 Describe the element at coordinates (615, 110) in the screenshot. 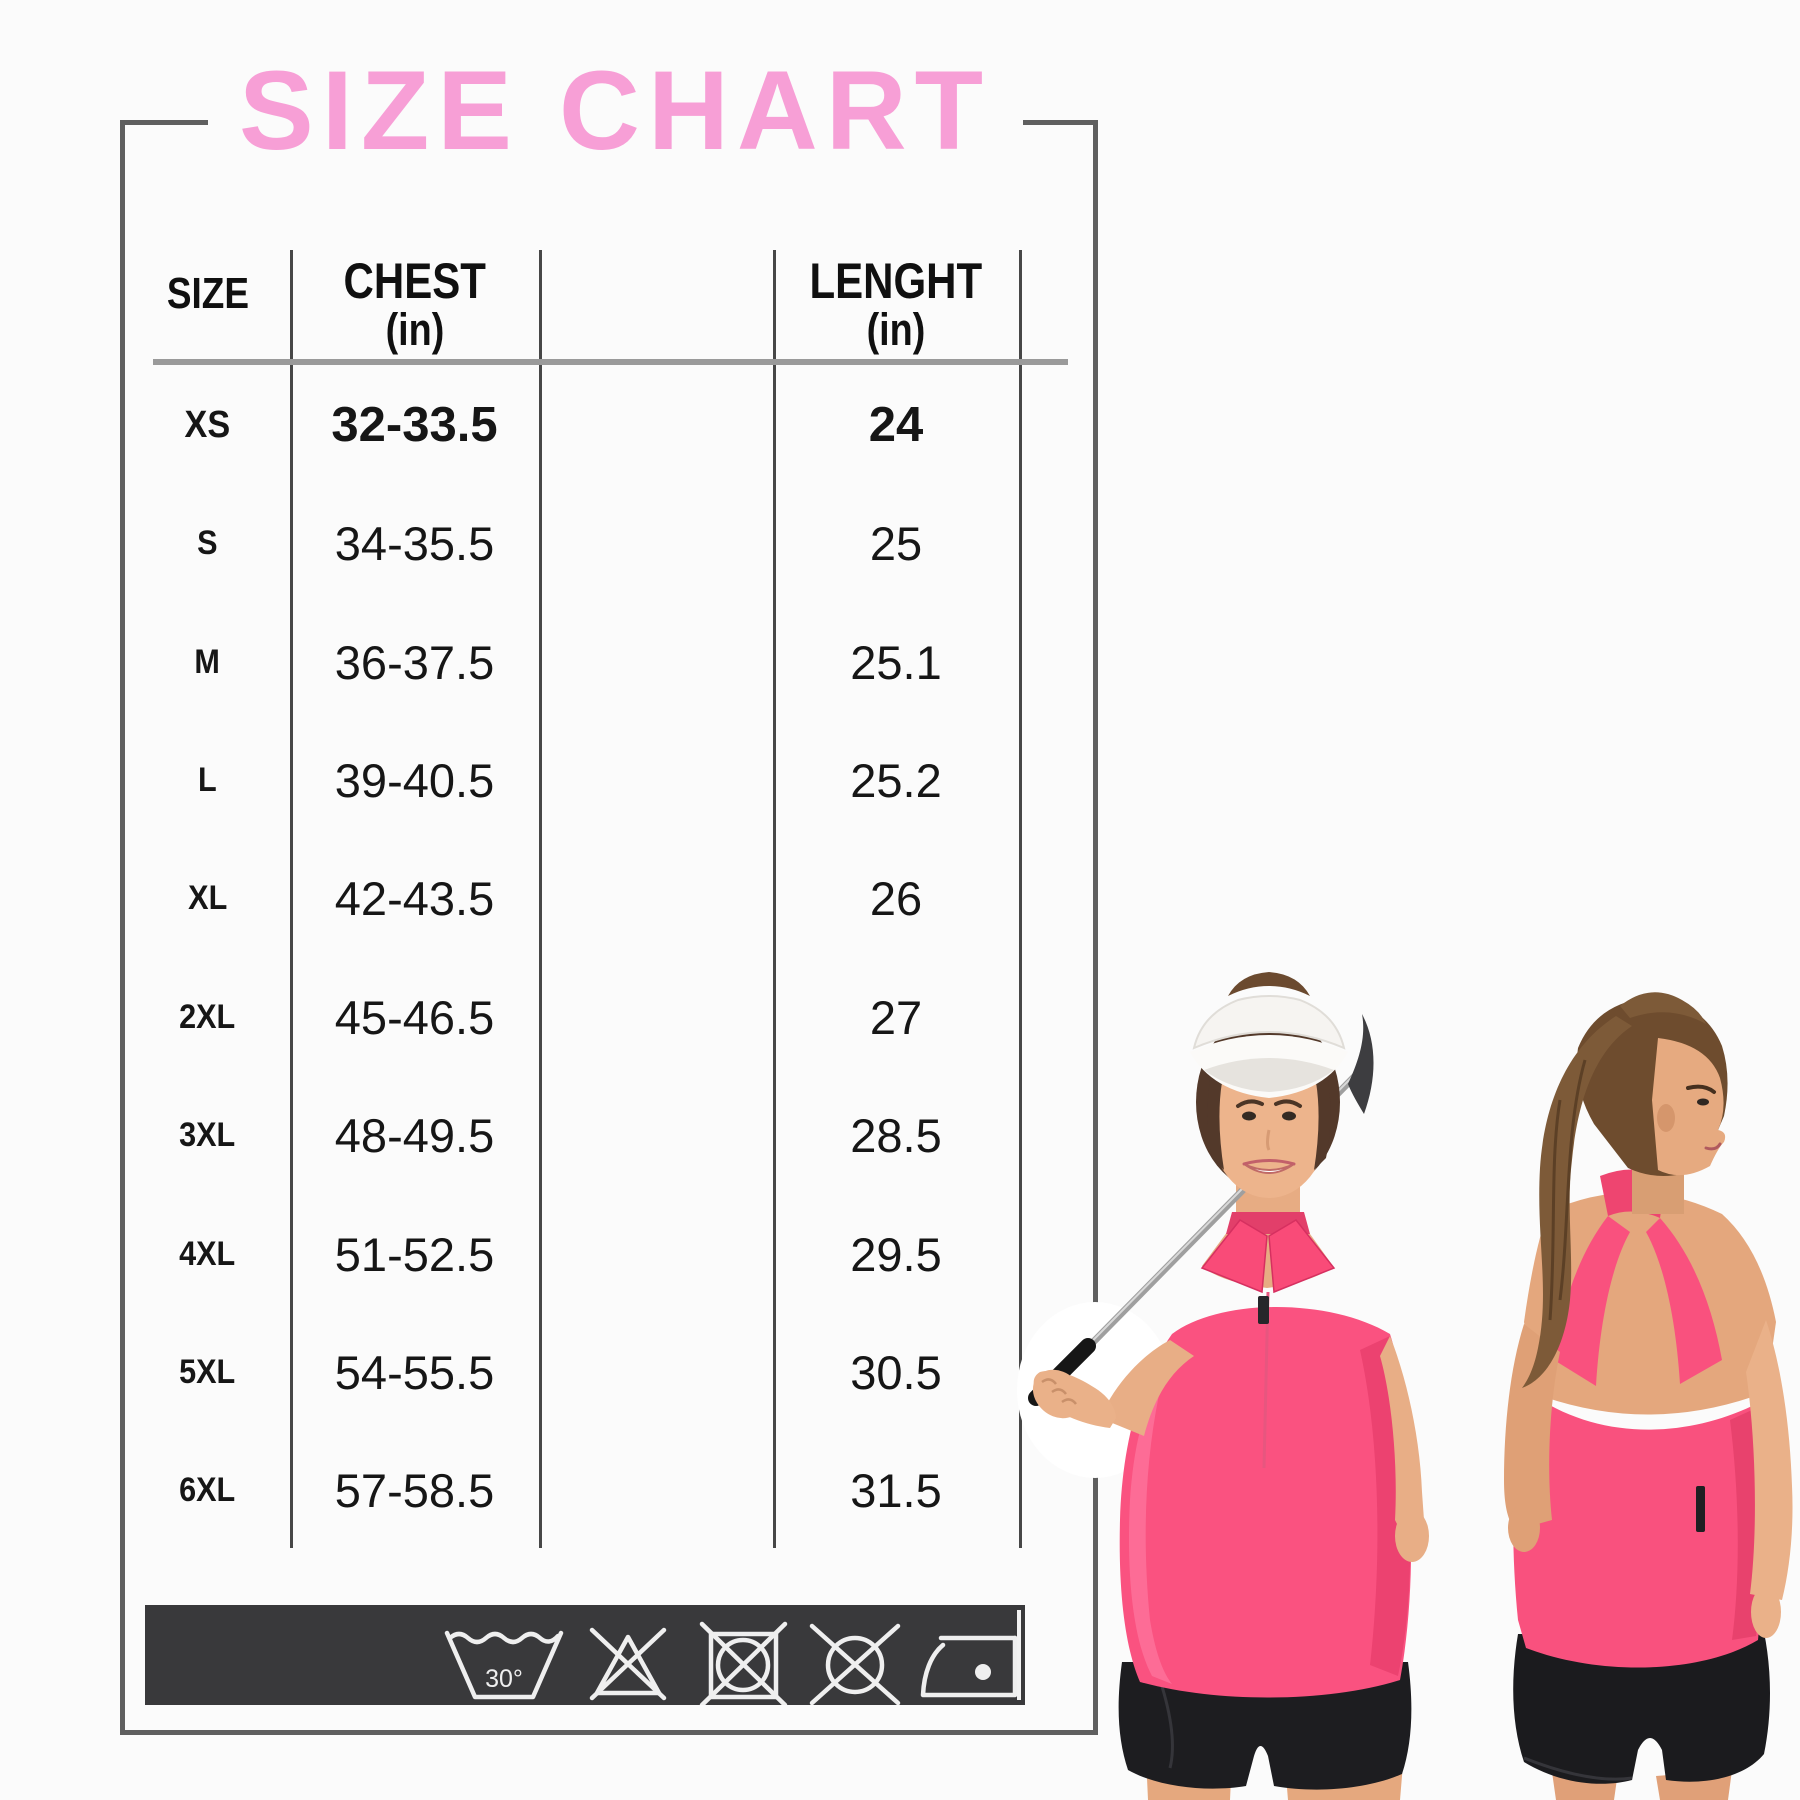

I see `page-title: SIZE CHART` at that location.